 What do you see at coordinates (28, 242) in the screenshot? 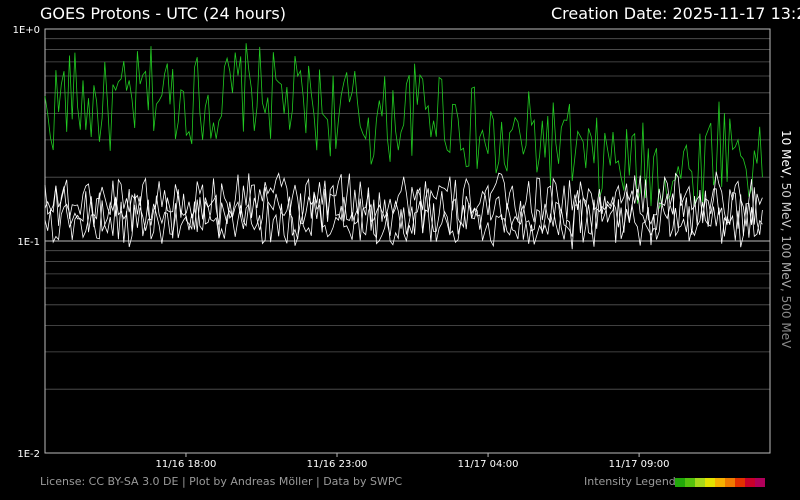
I see `y-tick-label: 1E-1` at bounding box center [28, 242].